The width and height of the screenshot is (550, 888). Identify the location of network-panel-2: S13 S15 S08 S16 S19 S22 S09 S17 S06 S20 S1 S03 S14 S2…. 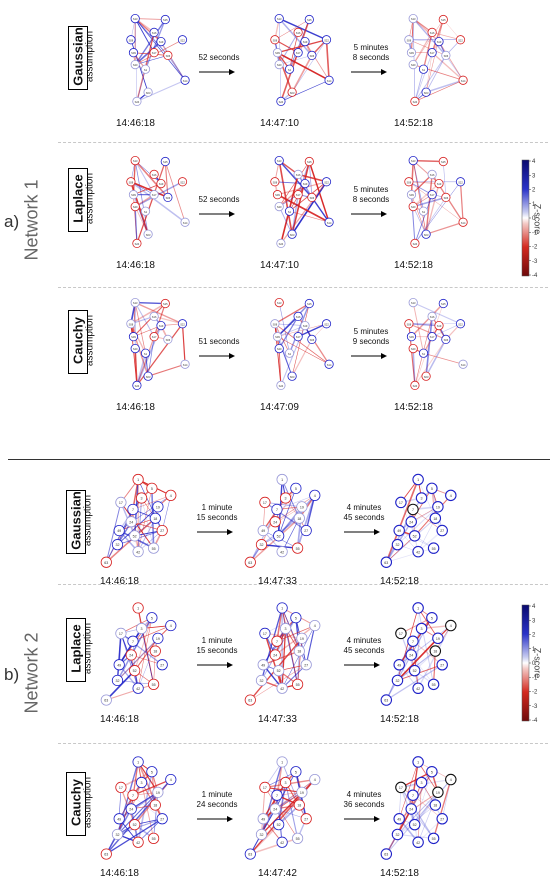
(305, 60).